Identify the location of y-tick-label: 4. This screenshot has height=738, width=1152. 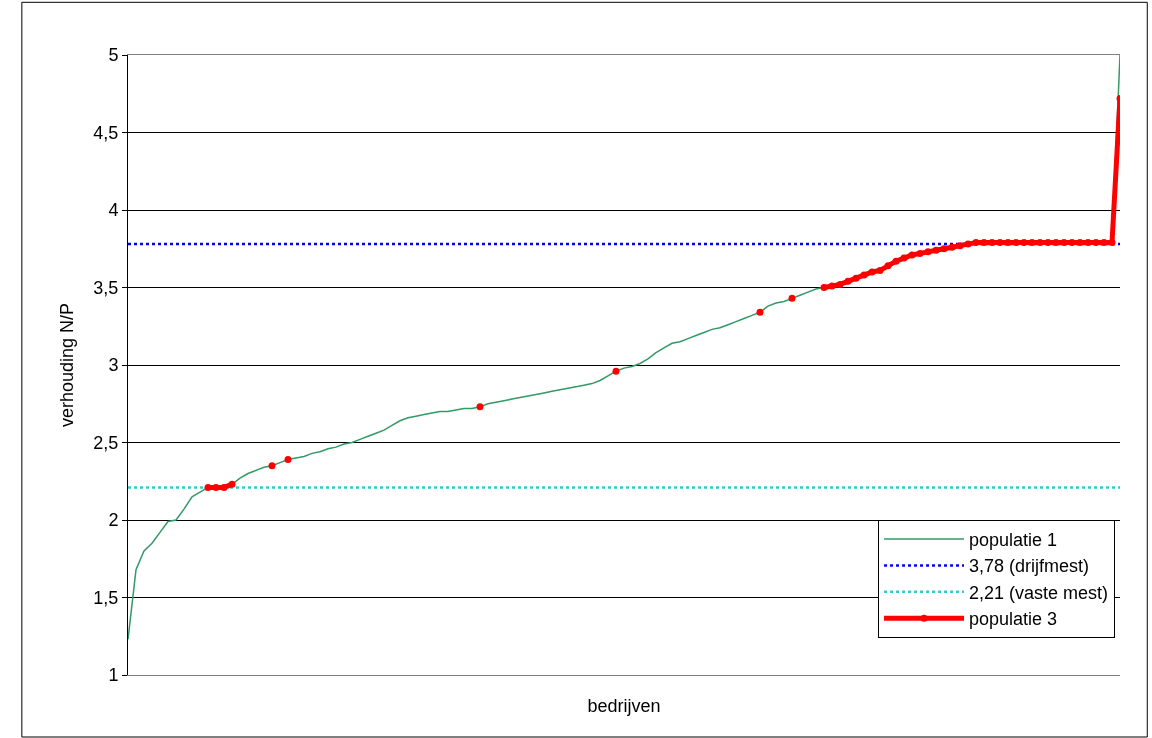
(113, 210).